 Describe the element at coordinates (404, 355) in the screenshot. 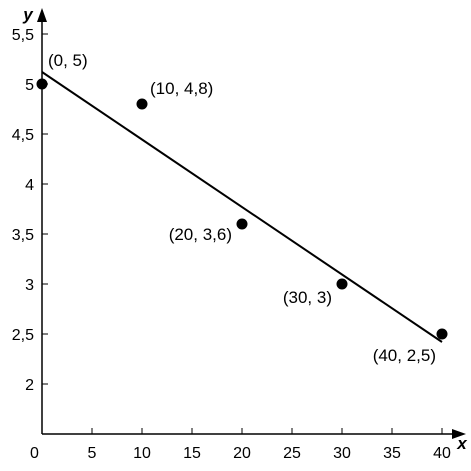

I see `point-label: (40, 2,5)` at that location.